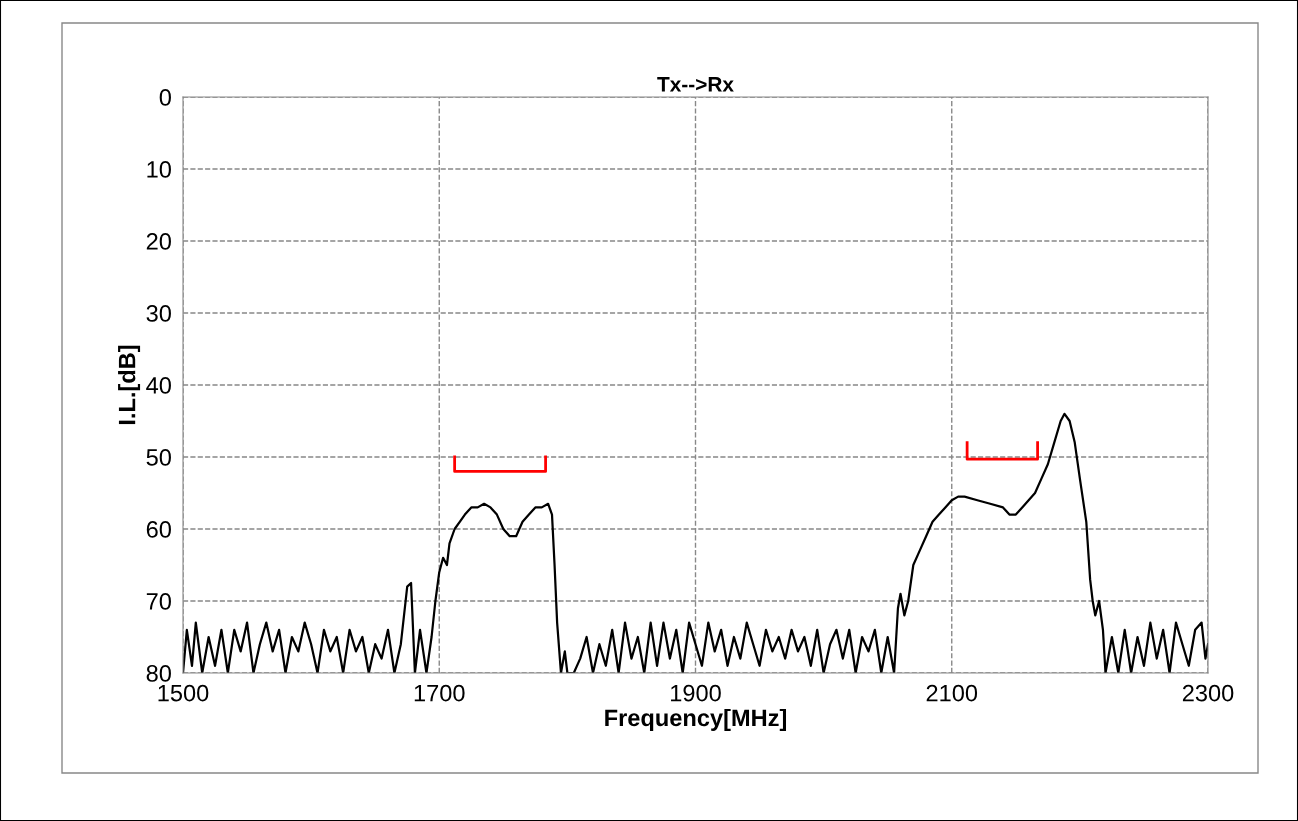  Describe the element at coordinates (159, 169) in the screenshot. I see `y-tick-label: 10` at that location.